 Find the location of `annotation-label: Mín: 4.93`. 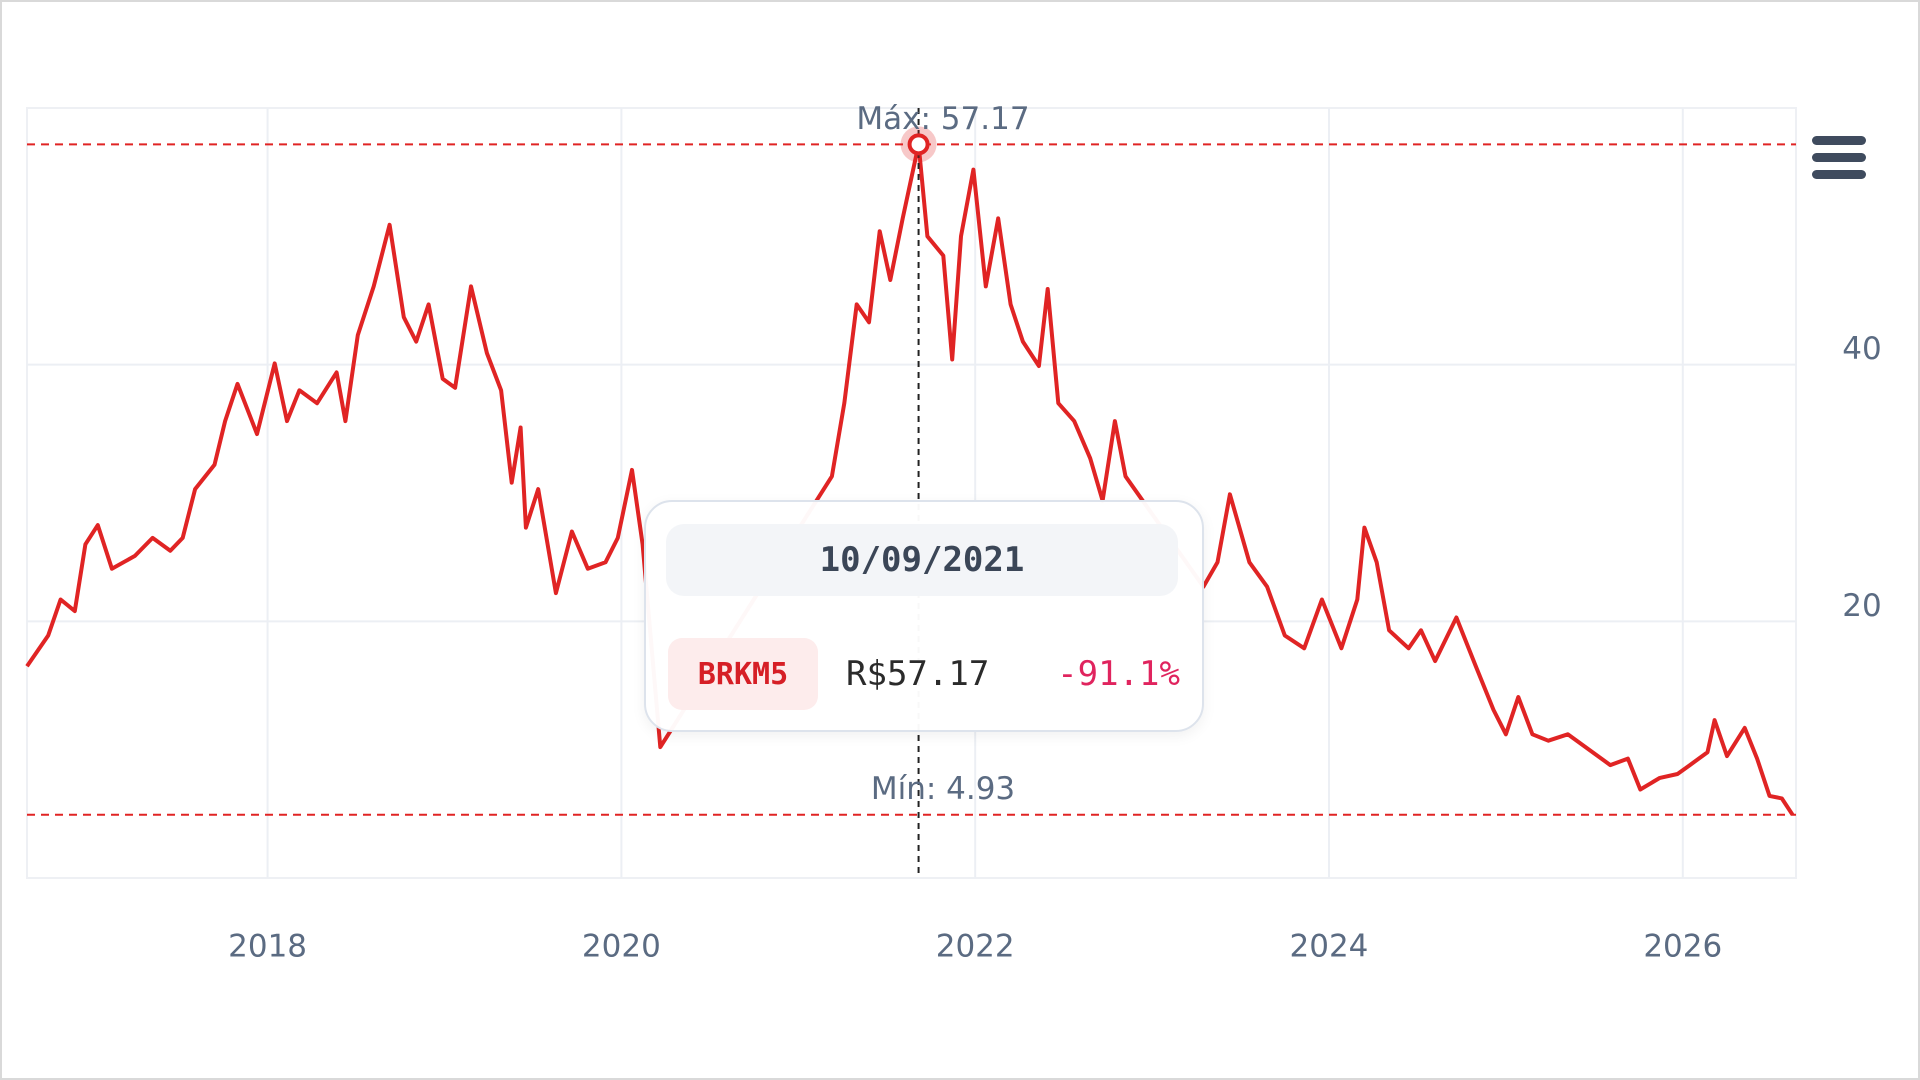

annotation-label: Mín: 4.93 is located at coordinates (943, 789).